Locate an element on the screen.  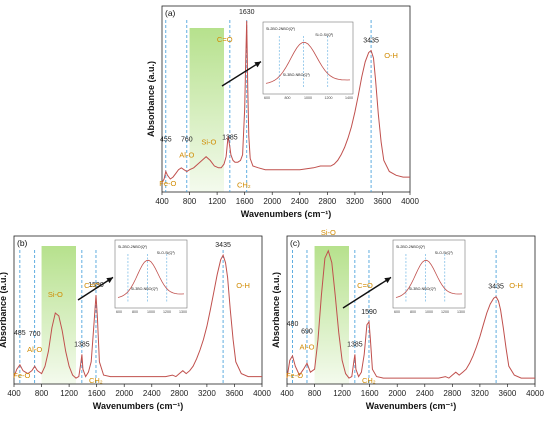
x-tick-label: 3600 is located at coordinates (508, 393).